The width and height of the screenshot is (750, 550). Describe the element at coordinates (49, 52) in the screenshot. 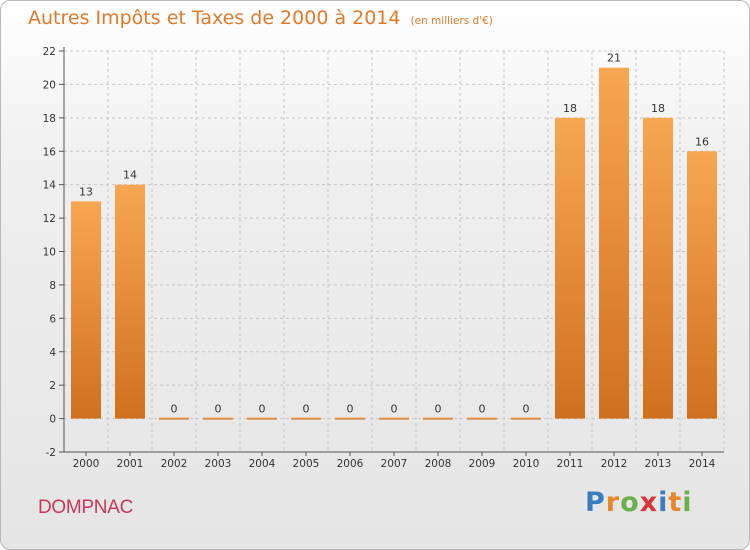

I see `y-tick-label: 22` at that location.